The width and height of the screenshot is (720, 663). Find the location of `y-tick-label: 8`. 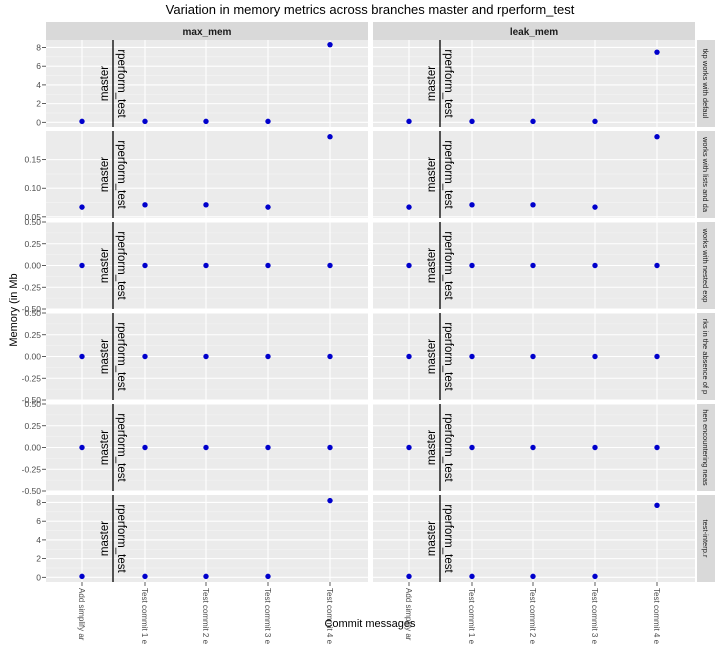

y-tick-label: 8 is located at coordinates (38, 502).